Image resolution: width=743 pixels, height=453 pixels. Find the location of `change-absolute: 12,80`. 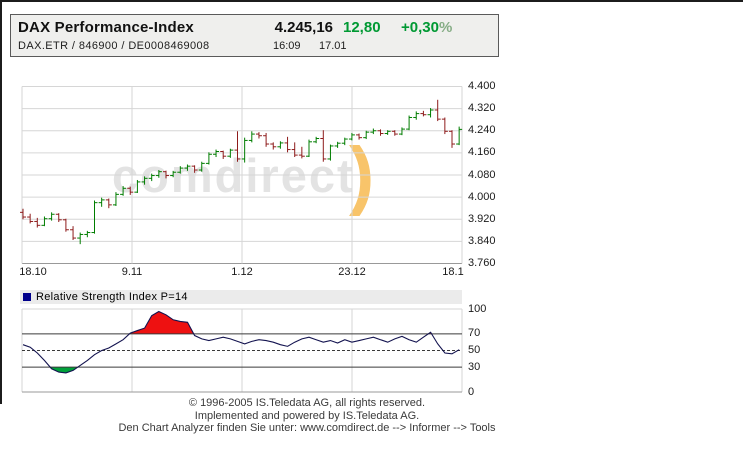

change-absolute: 12,80 is located at coordinates (362, 27).